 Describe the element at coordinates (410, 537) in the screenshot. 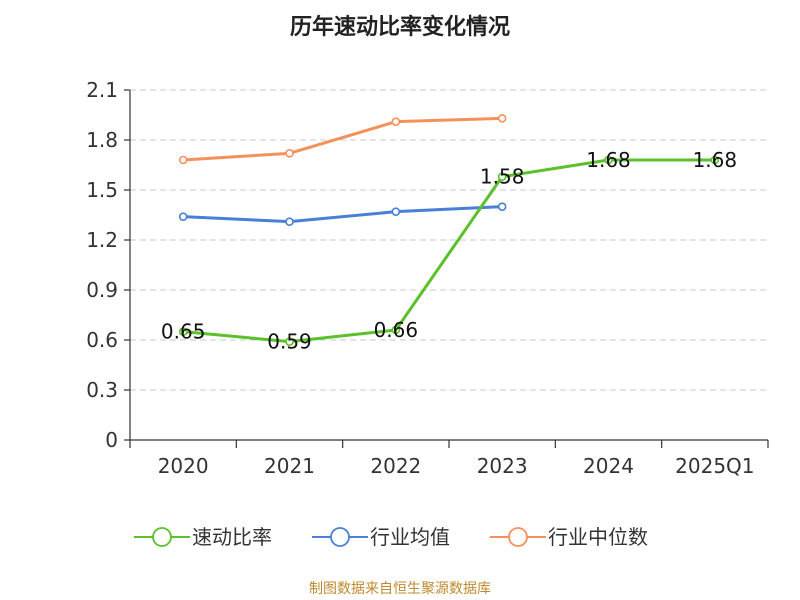

I see `legend-label: 行业均值` at that location.